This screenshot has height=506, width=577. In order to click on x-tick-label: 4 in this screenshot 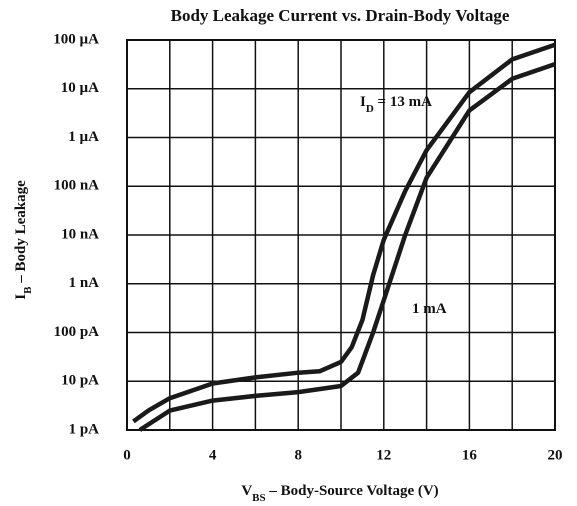, I will do `click(213, 455)`.